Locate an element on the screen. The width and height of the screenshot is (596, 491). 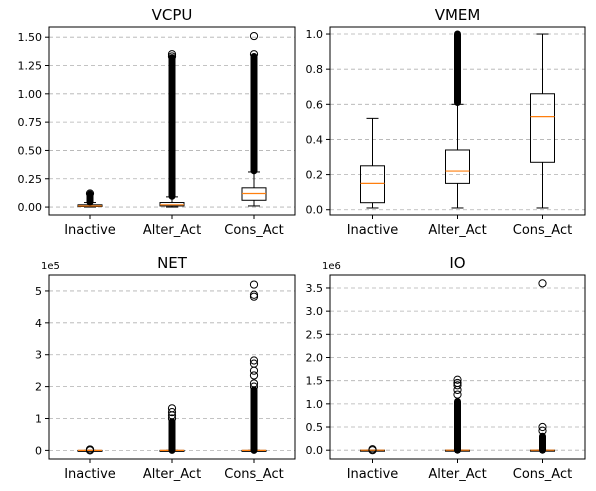
chart-title: NET is located at coordinates (172, 263).